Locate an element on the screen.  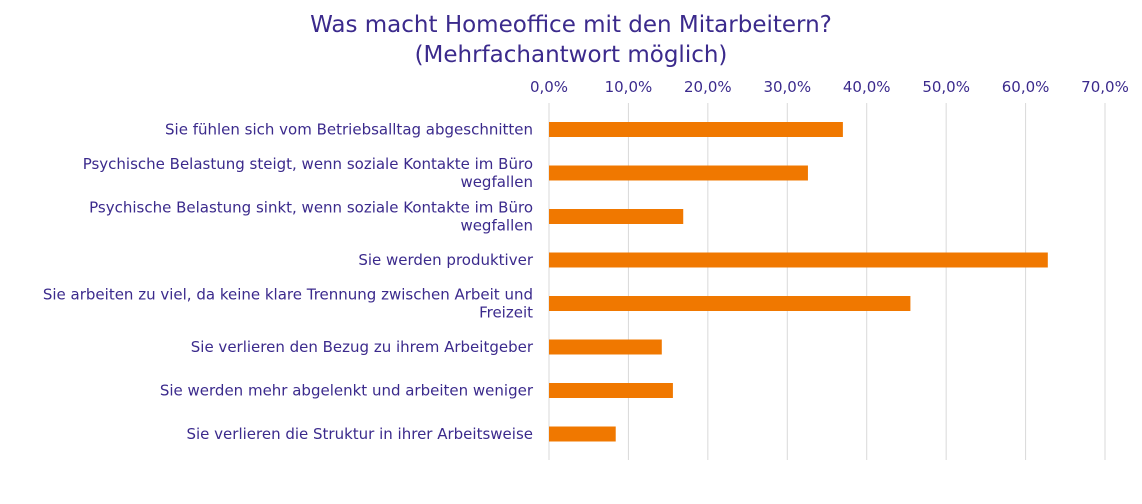
x-tick-label: 30,0% is located at coordinates (787, 87).